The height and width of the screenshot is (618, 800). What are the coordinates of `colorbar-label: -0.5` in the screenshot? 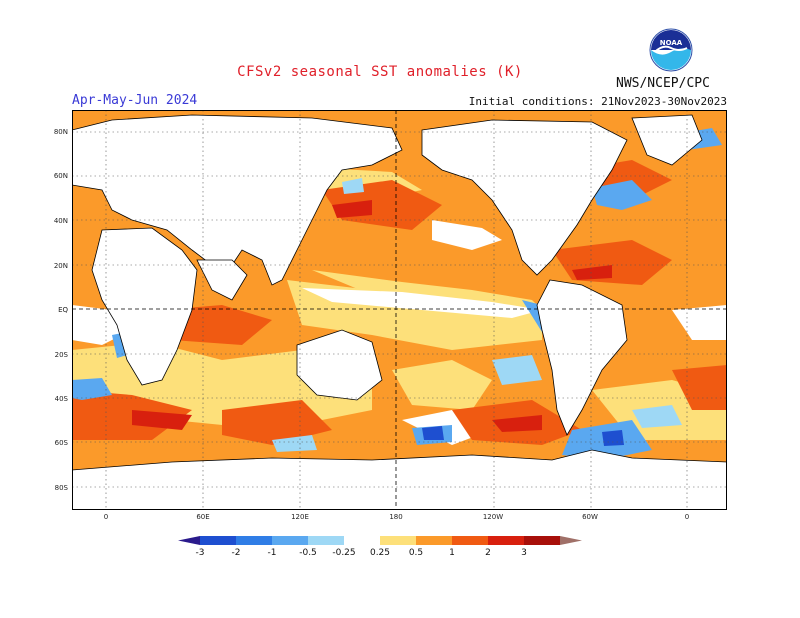 It's located at (308, 553).